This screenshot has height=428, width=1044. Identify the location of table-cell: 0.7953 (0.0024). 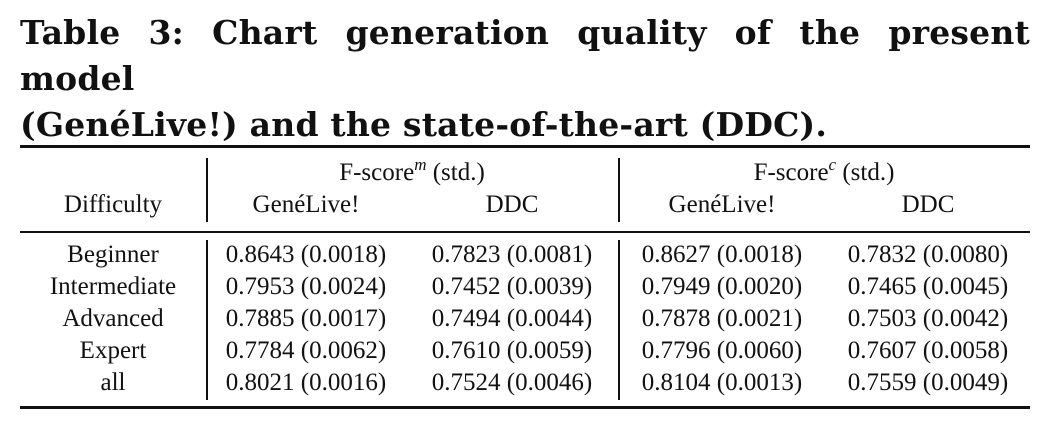
(306, 286).